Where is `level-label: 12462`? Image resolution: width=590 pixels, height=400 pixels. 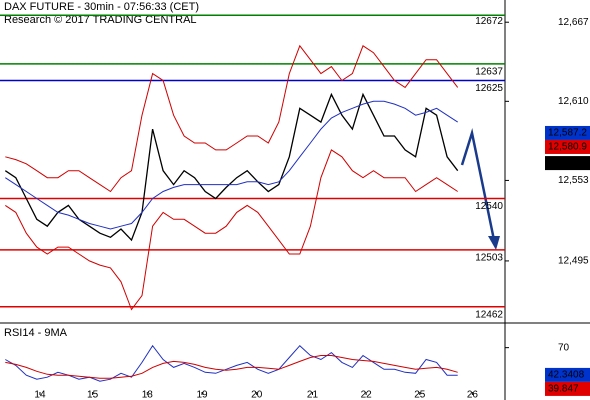 level-label: 12462 is located at coordinates (489, 314).